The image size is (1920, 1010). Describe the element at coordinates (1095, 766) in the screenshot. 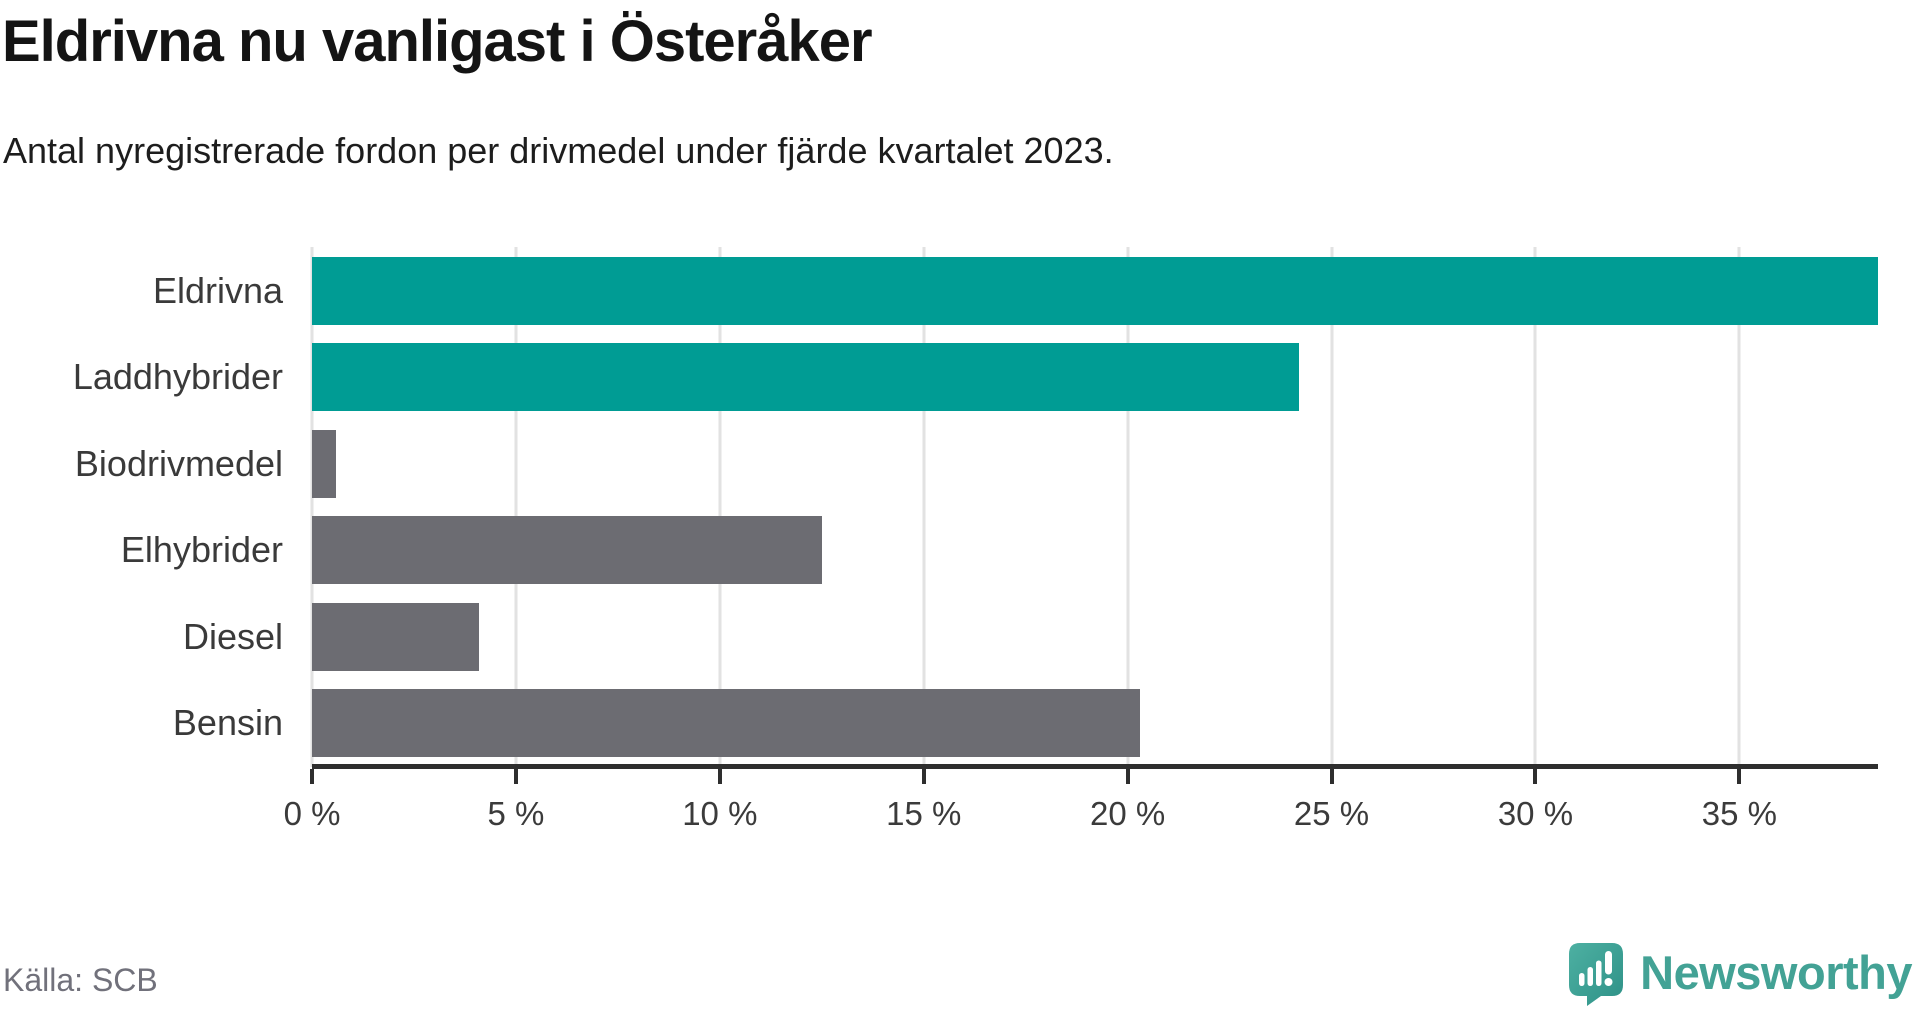

I see `axis-line` at that location.